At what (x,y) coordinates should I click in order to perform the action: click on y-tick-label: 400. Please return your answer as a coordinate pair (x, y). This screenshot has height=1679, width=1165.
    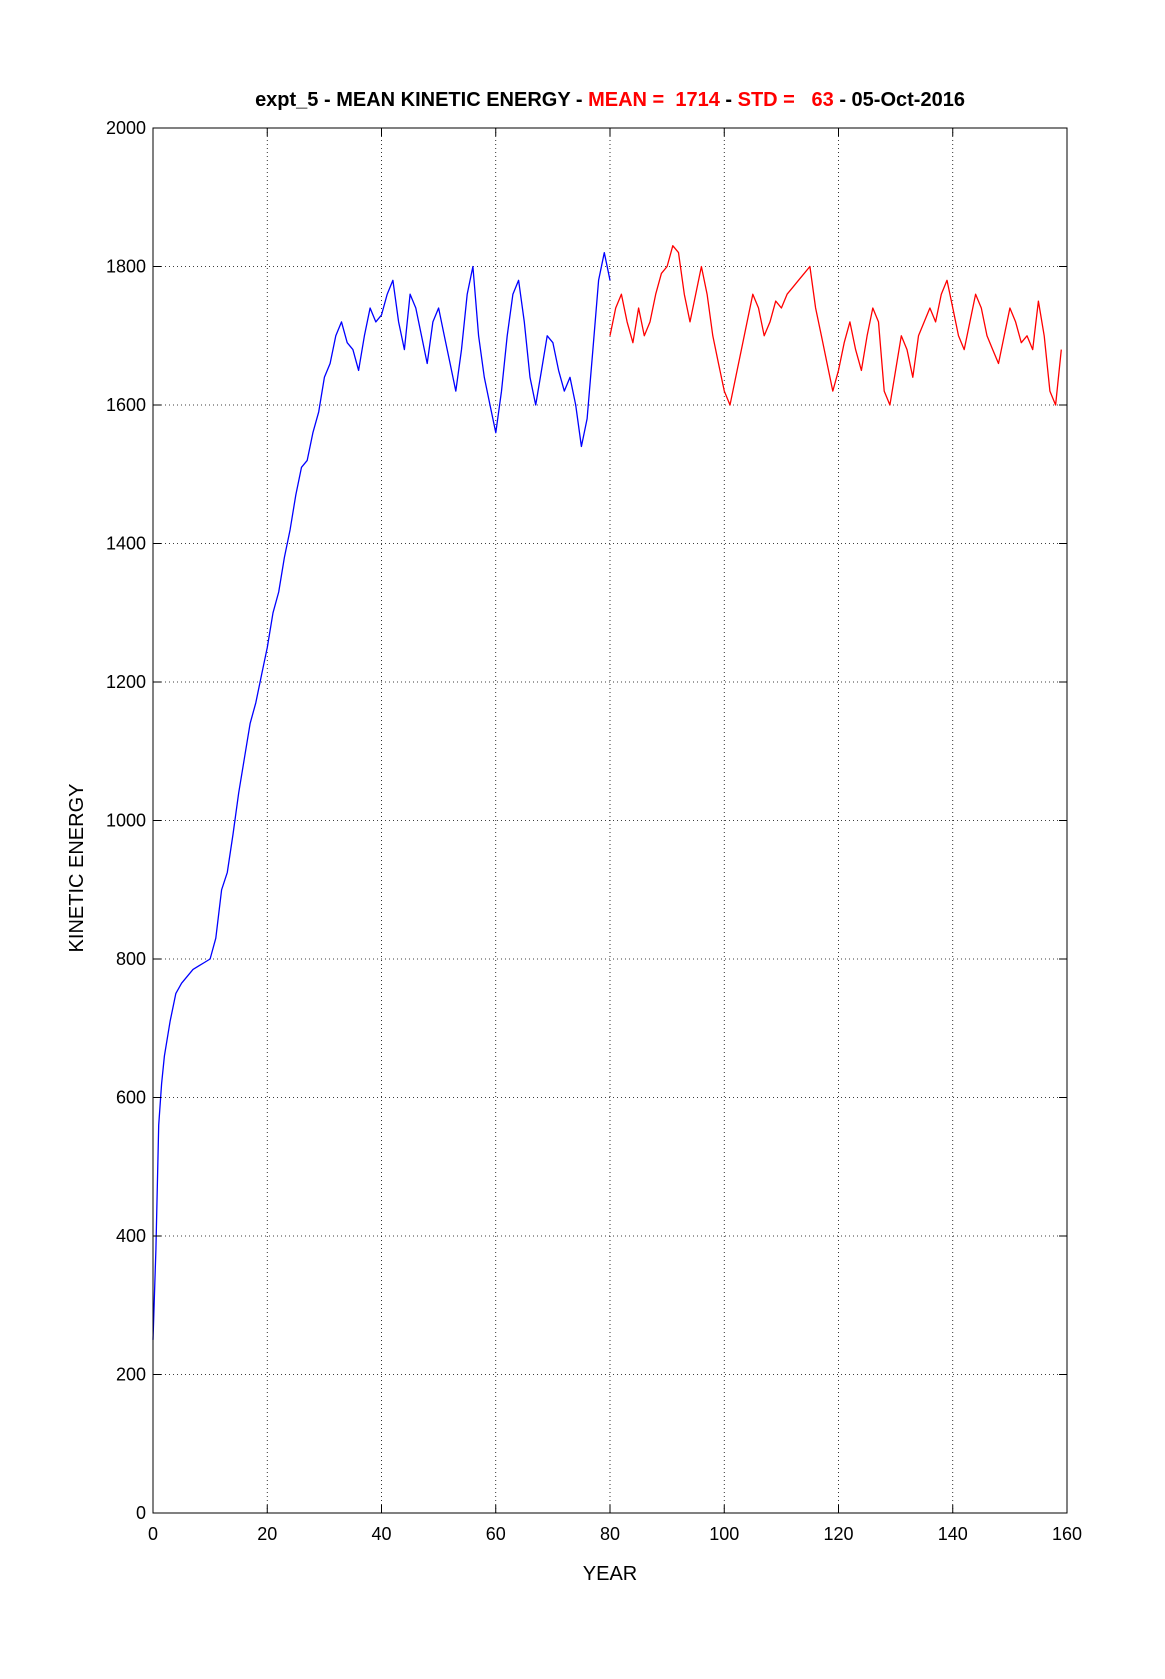
    Looking at the image, I should click on (131, 1236).